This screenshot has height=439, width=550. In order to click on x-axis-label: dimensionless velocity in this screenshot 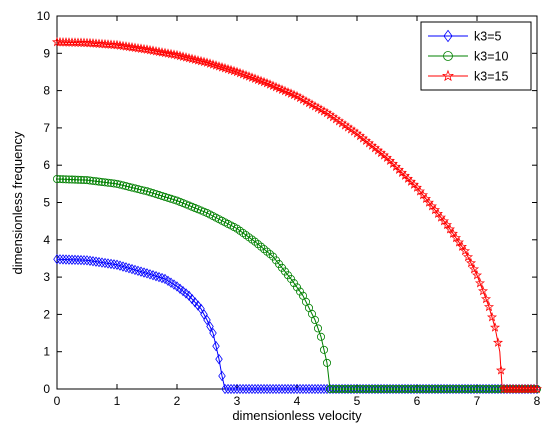, I will do `click(297, 415)`.